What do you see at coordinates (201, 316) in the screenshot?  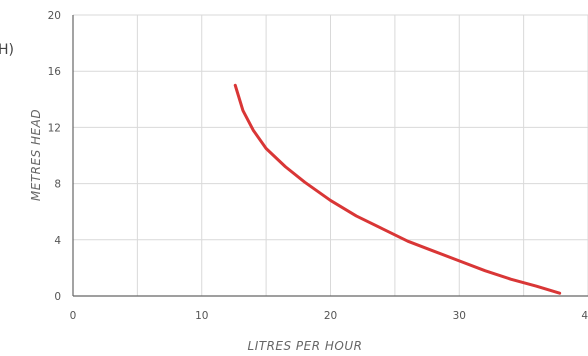 I see `x-tick-label: 10` at bounding box center [201, 316].